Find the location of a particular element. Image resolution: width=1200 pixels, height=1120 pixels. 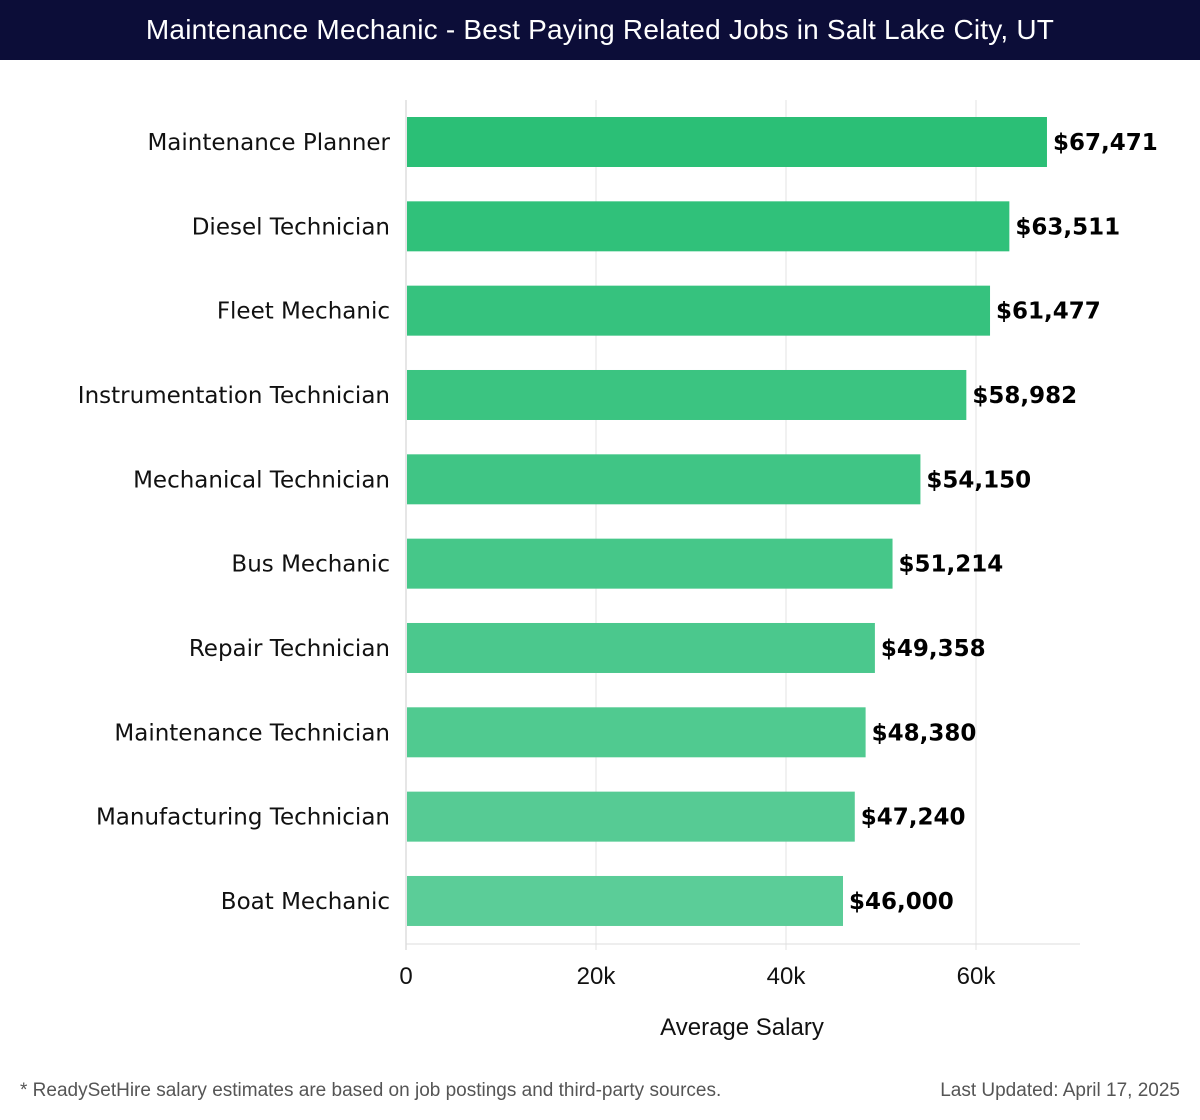

value-label: $48,380 is located at coordinates (924, 733).